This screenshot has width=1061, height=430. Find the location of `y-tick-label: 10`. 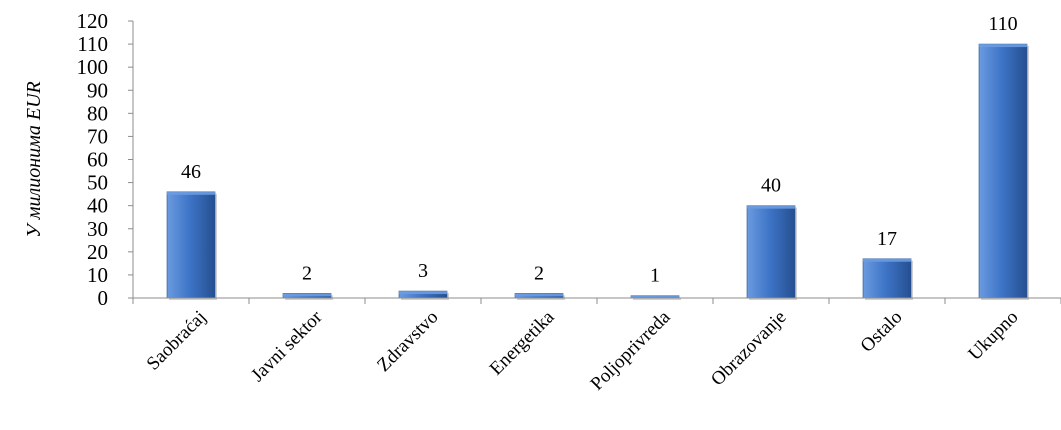

y-tick-label: 10 is located at coordinates (97, 275).